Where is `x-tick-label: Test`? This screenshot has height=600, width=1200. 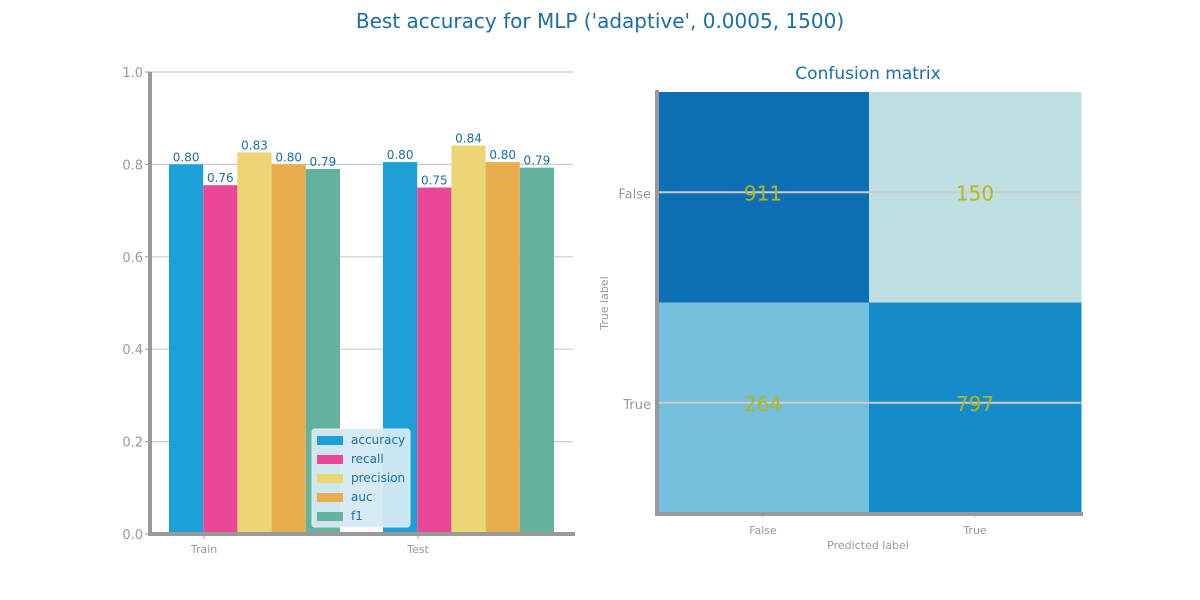 x-tick-label: Test is located at coordinates (417, 549).